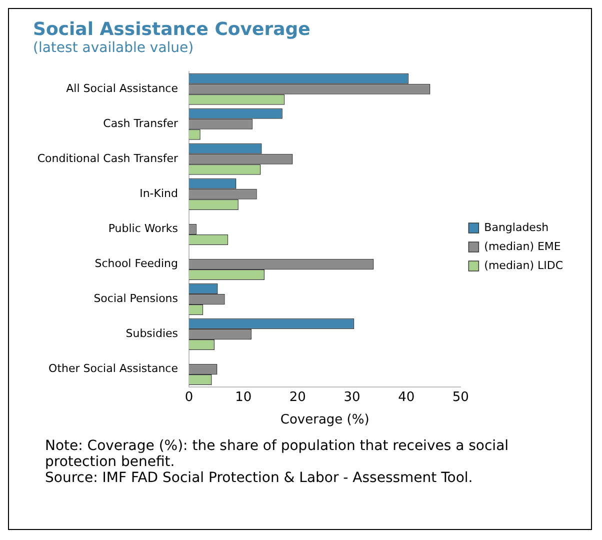  I want to click on y-tick-label: Social Pensions, so click(136, 299).